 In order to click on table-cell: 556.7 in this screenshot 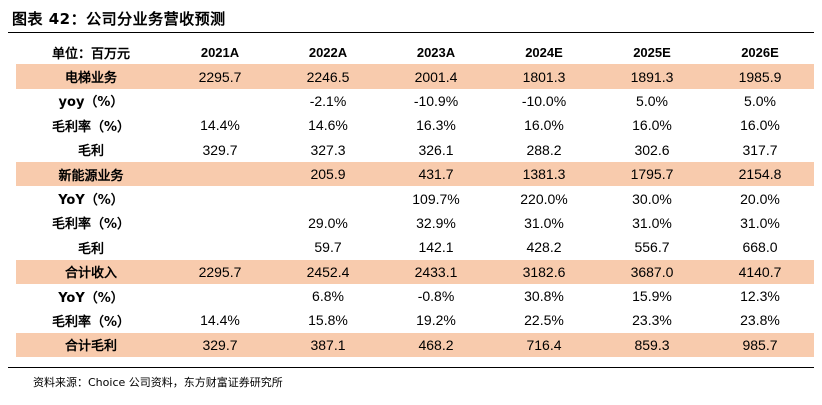, I will do `click(652, 247)`.